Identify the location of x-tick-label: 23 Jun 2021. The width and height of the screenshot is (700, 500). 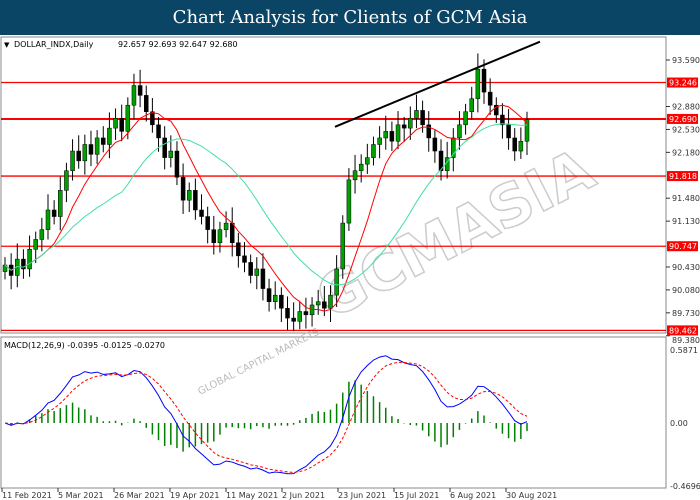
(362, 495).